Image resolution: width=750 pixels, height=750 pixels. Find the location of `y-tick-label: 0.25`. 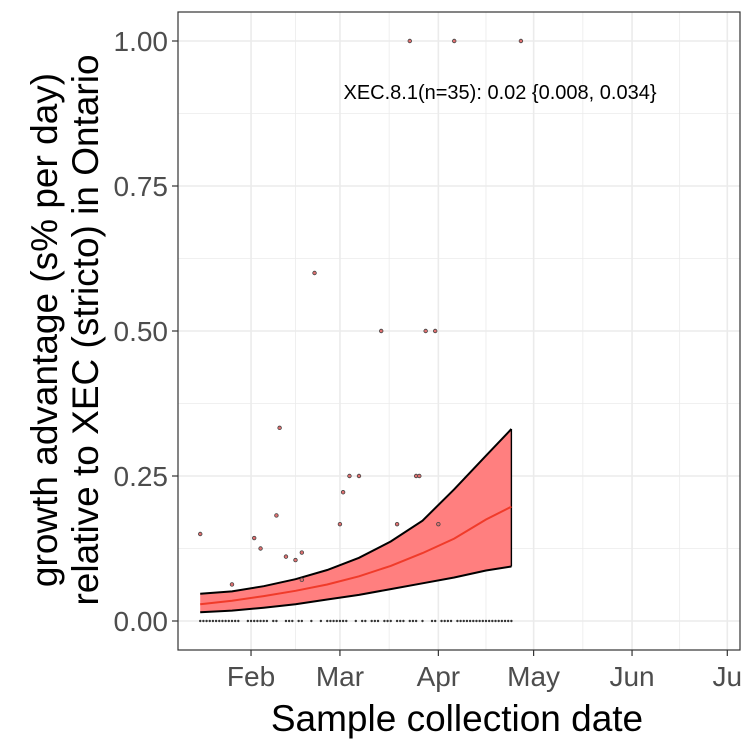

y-tick-label: 0.25 is located at coordinates (141, 476).